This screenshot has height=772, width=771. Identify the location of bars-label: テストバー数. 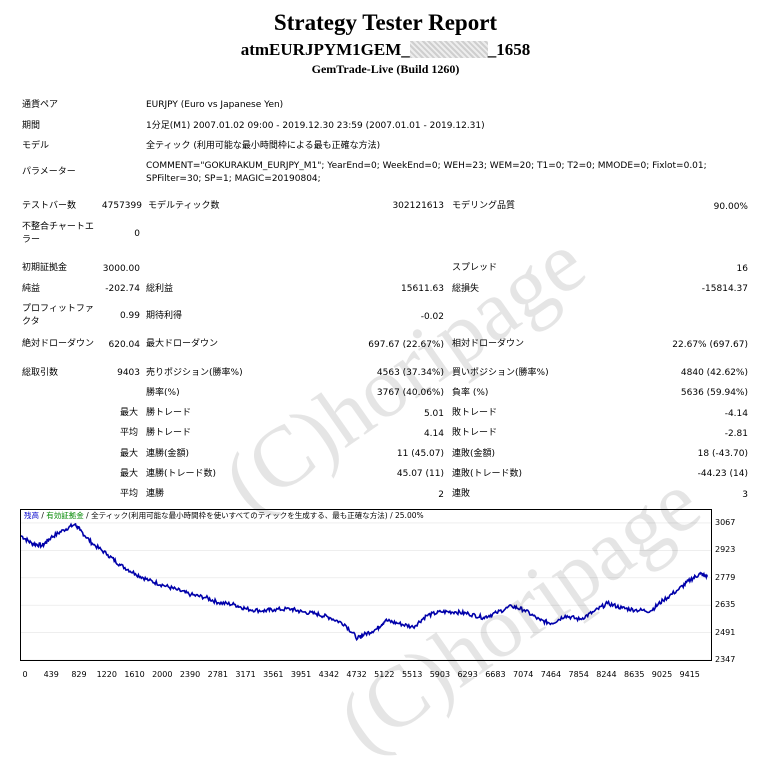
(49, 206).